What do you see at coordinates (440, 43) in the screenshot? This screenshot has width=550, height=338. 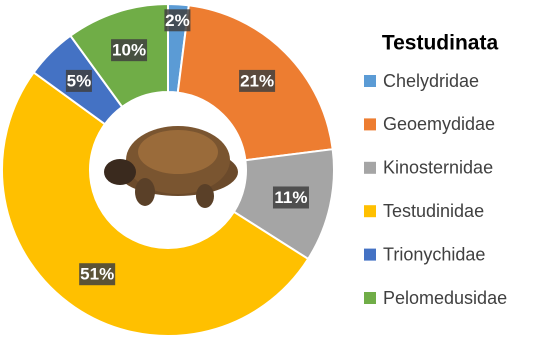 I see `legend-title: Testudinata` at bounding box center [440, 43].